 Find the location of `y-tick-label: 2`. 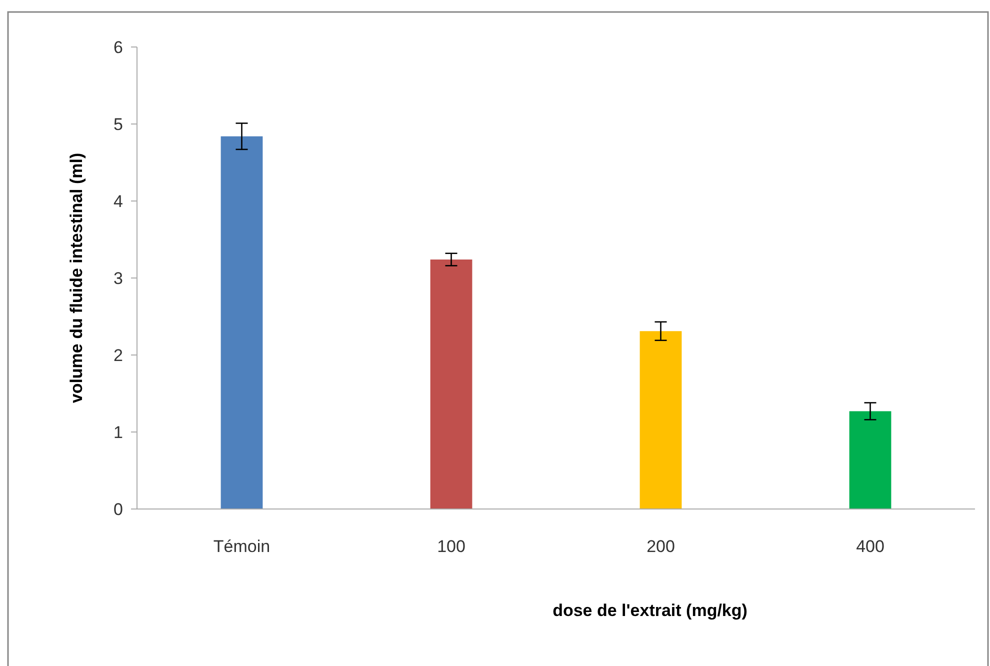

y-tick-label: 2 is located at coordinates (118, 355).